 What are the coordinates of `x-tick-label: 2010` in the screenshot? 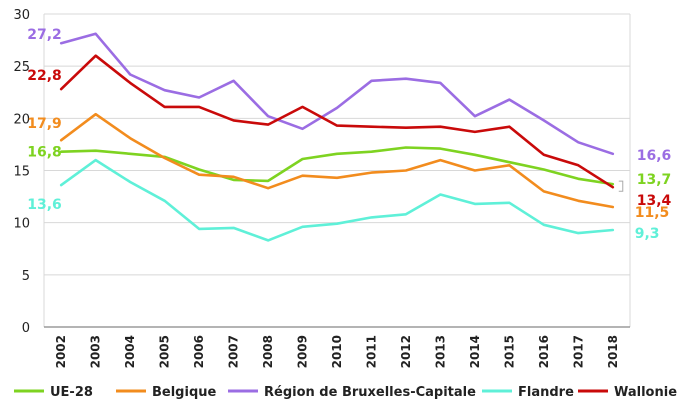 It's located at (337, 351).